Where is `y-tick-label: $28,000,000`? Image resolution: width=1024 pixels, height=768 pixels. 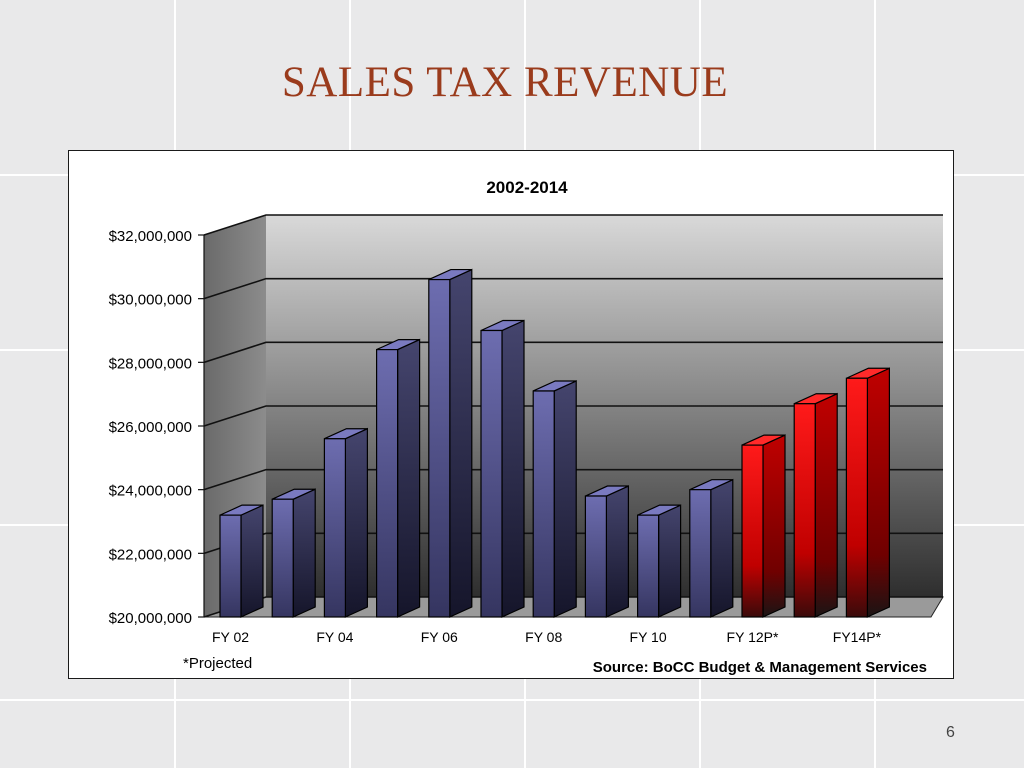
y-tick-label: $28,000,000 is located at coordinates (150, 363).